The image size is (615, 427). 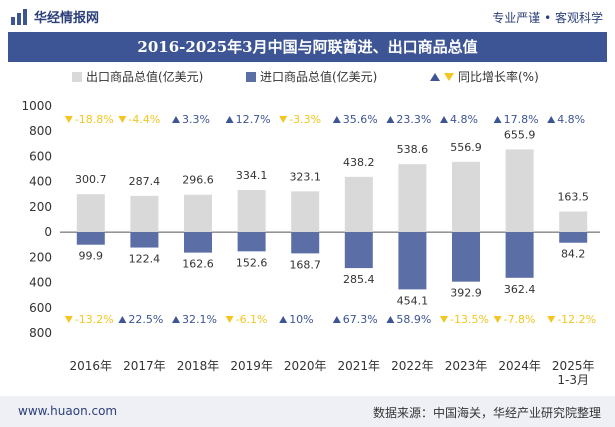 What do you see at coordinates (145, 181) in the screenshot?
I see `export-value-label: 287.4` at bounding box center [145, 181].